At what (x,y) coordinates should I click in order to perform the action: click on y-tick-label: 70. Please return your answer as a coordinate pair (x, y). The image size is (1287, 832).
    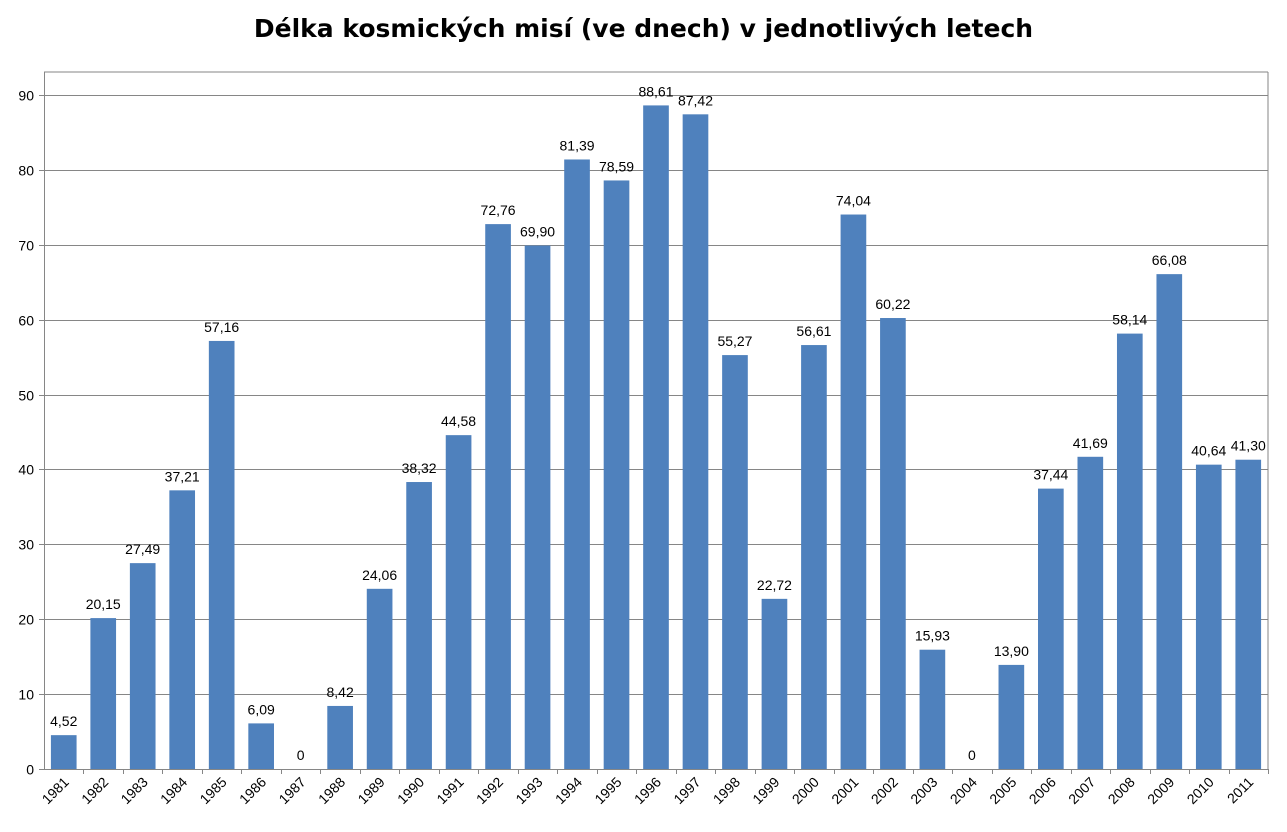
    Looking at the image, I should click on (26, 246).